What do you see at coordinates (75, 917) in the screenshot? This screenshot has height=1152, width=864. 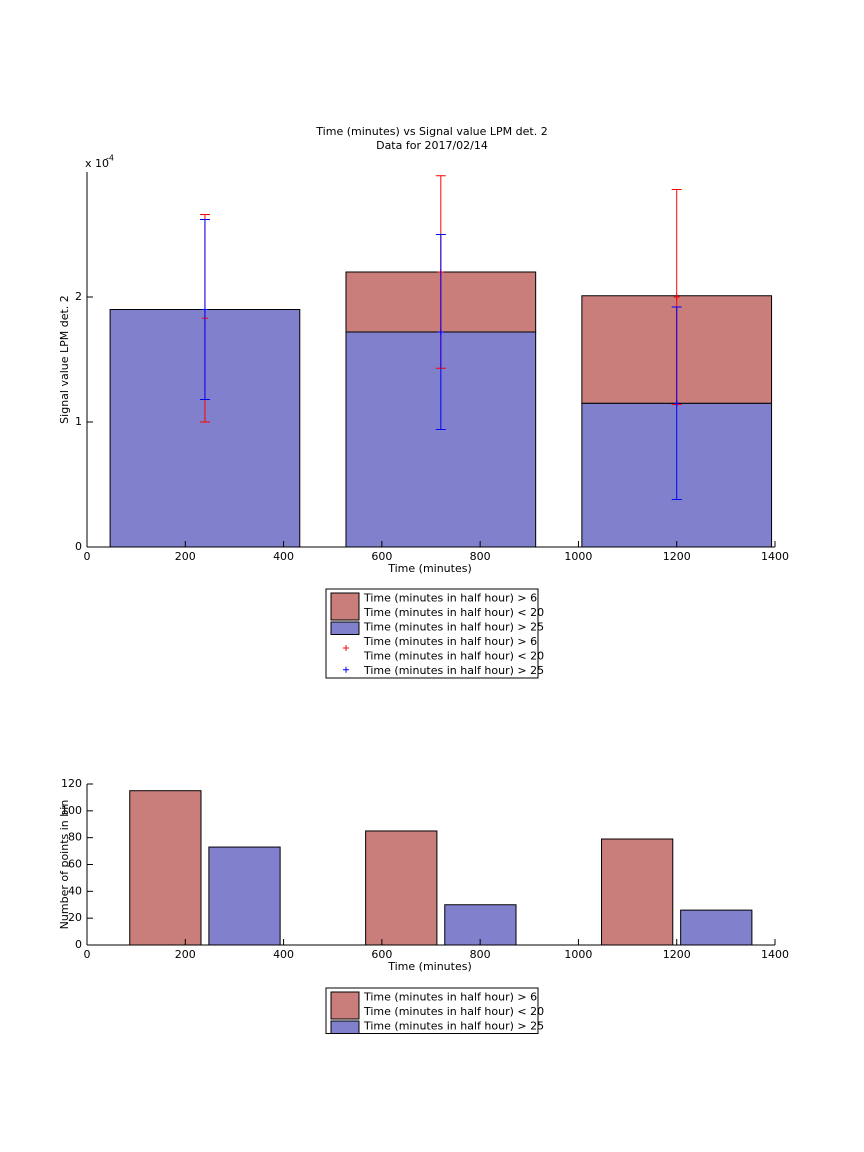 I see `y-tick-label: 20` at bounding box center [75, 917].